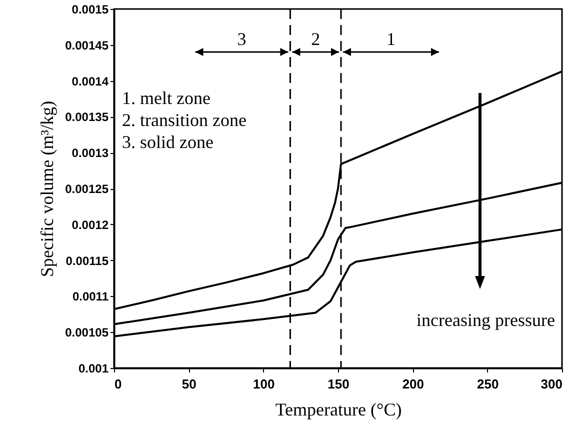 This screenshot has height=439, width=576. What do you see at coordinates (413, 384) in the screenshot?
I see `x-tick-label: 200` at bounding box center [413, 384].